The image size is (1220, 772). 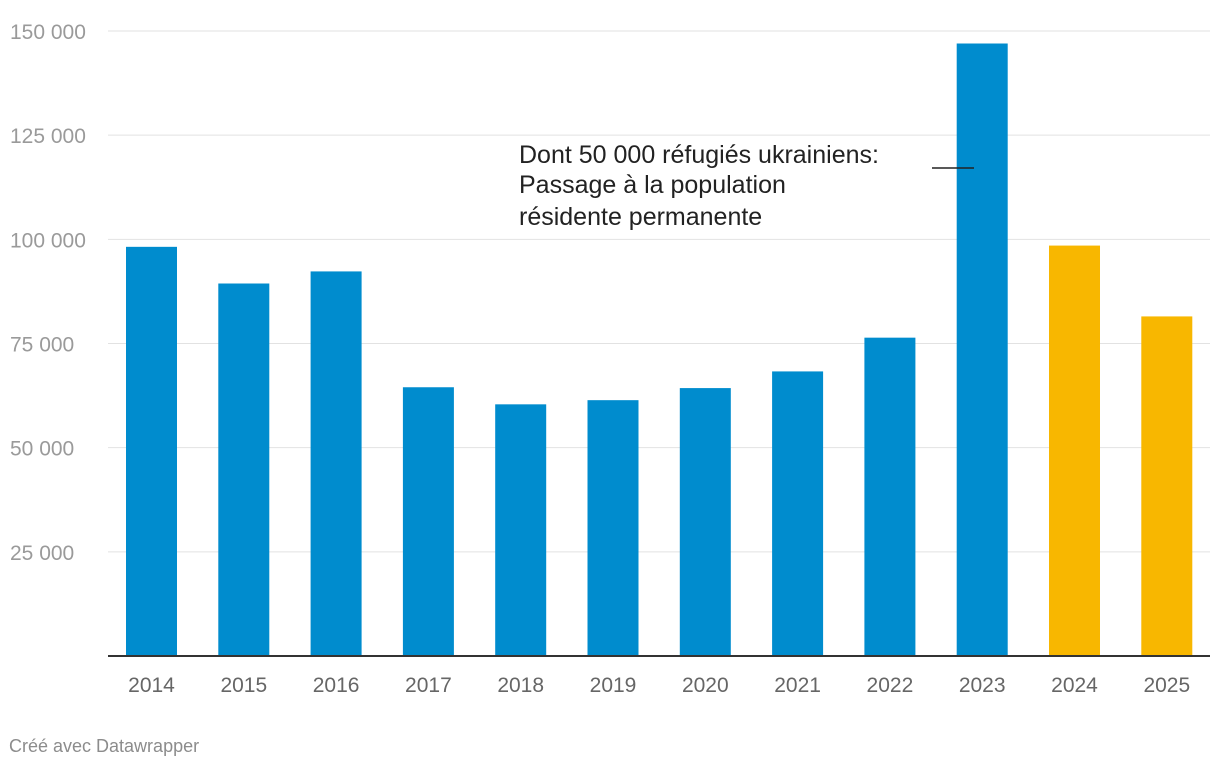 I want to click on x-tick-label: 2017, so click(x=428, y=685).